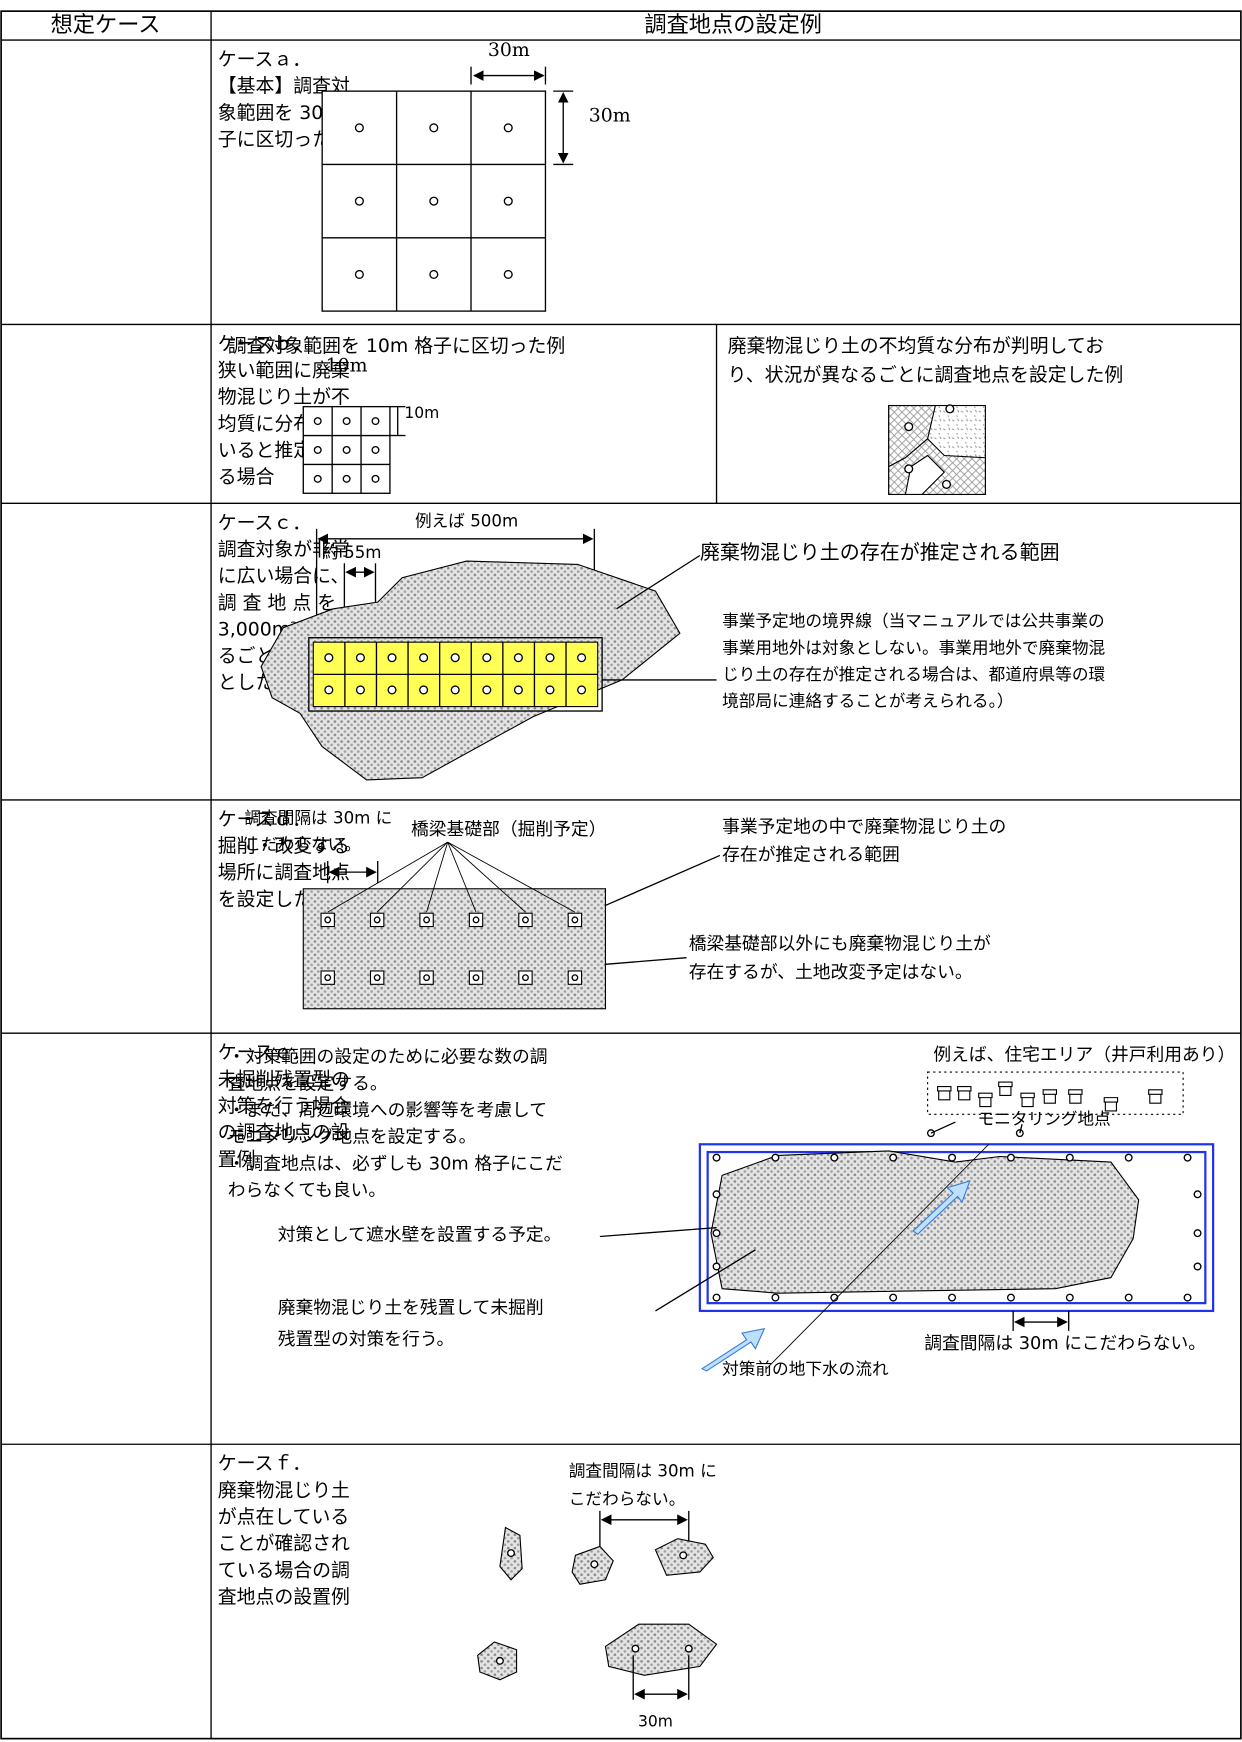  Describe the element at coordinates (302, 844) in the screenshot. I see `note-text: こだわらない。` at that location.